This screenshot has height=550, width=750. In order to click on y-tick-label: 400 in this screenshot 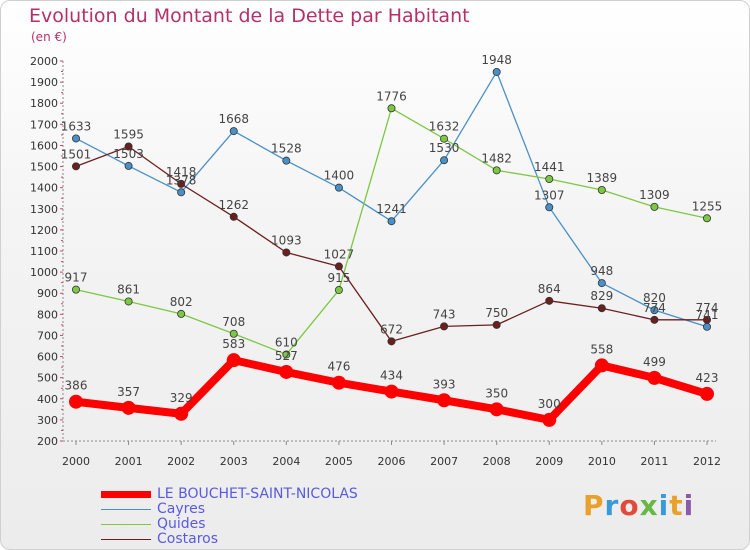, I will do `click(47, 399)`.